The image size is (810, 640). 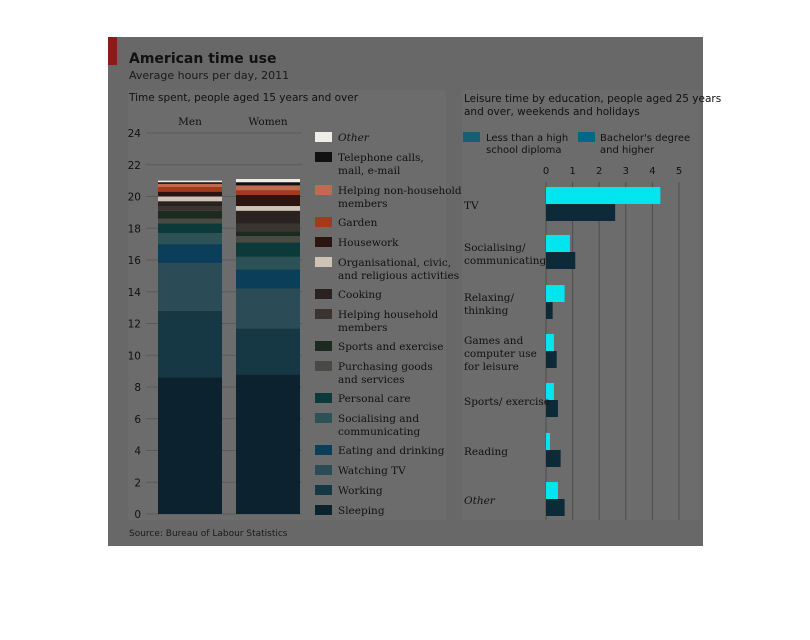 I want to click on stack-segment-women-organisational-civic-and-religious-activities, so click(x=268, y=208).